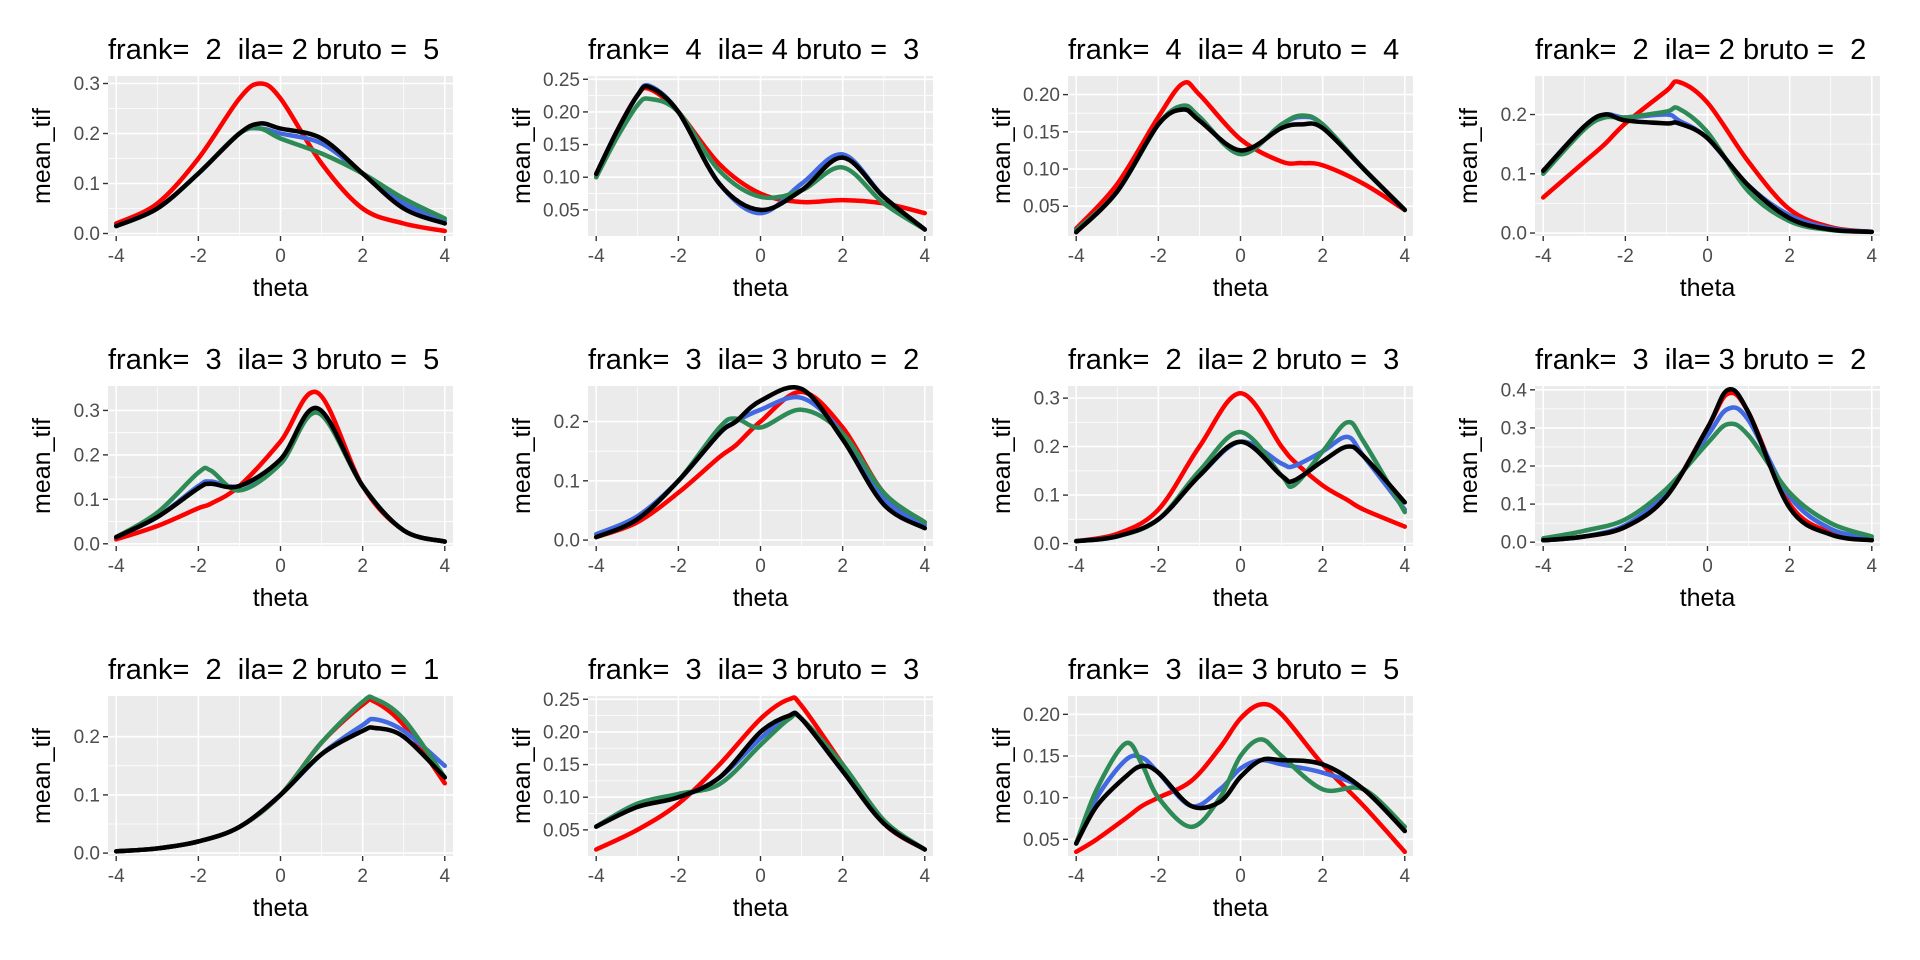 The image size is (1920, 960). What do you see at coordinates (753, 670) in the screenshot?
I see `panel-title: frank= 3 ila= 3 bruto = 3` at bounding box center [753, 670].